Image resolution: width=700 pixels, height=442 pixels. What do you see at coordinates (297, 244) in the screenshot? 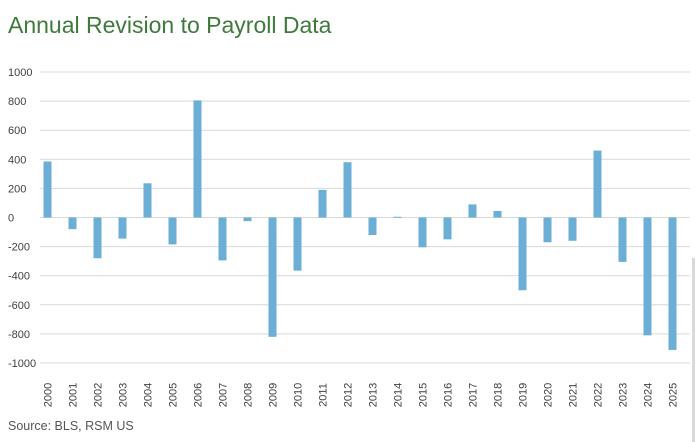
I see `bar-2010` at bounding box center [297, 244].